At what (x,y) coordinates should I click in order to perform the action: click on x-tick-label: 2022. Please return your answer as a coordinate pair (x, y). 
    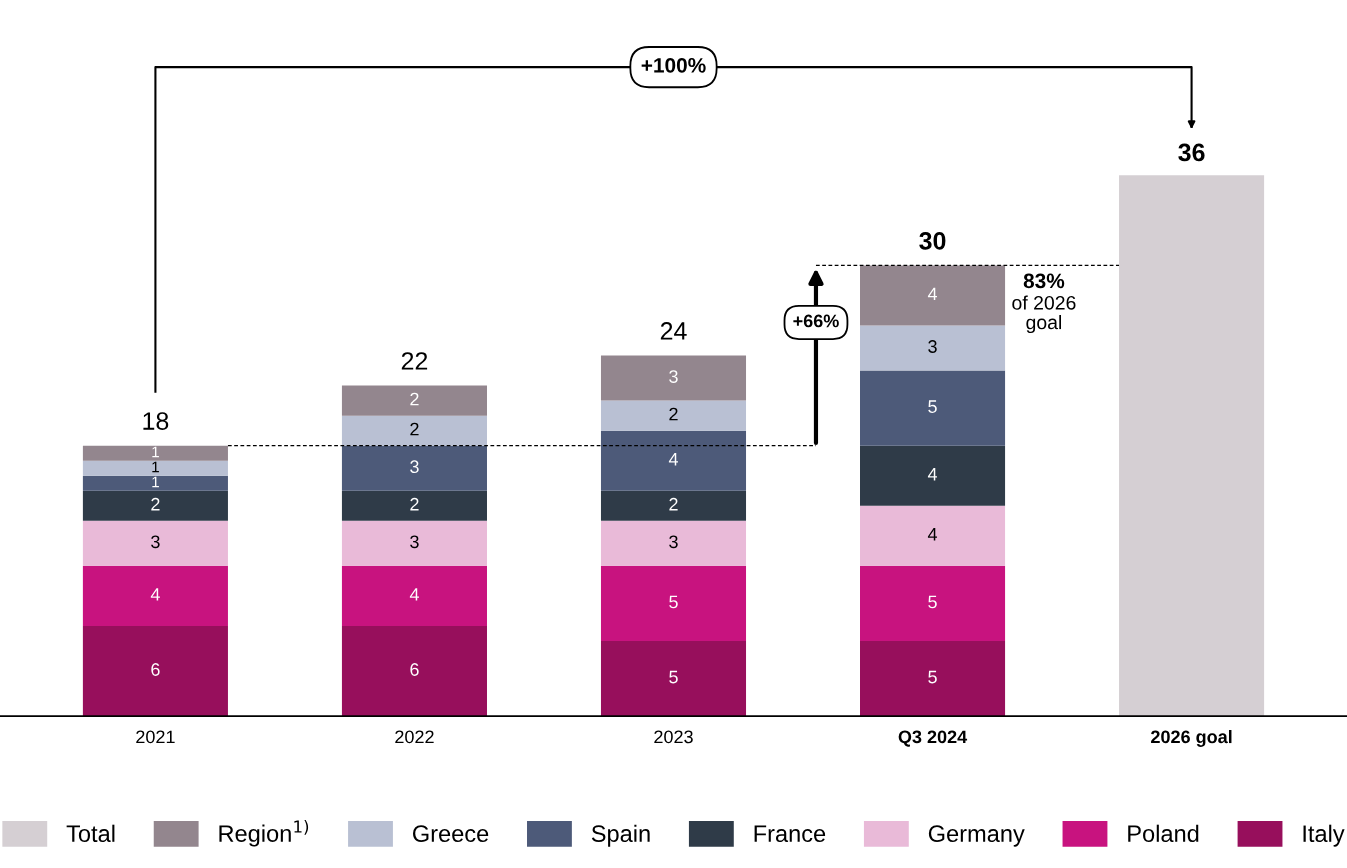
    Looking at the image, I should click on (414, 737).